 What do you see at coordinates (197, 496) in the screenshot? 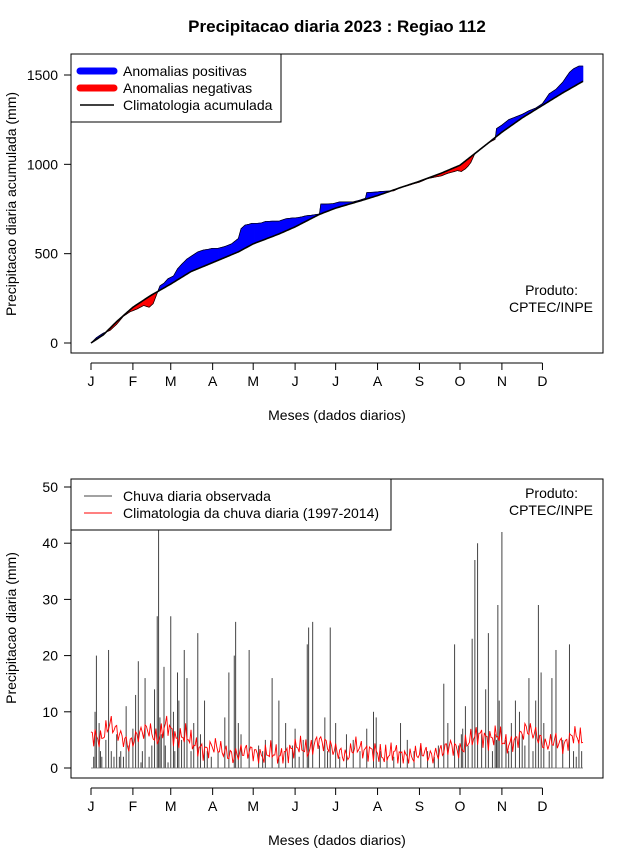
I see `legend-label-observed: Chuva diaria observada` at bounding box center [197, 496].